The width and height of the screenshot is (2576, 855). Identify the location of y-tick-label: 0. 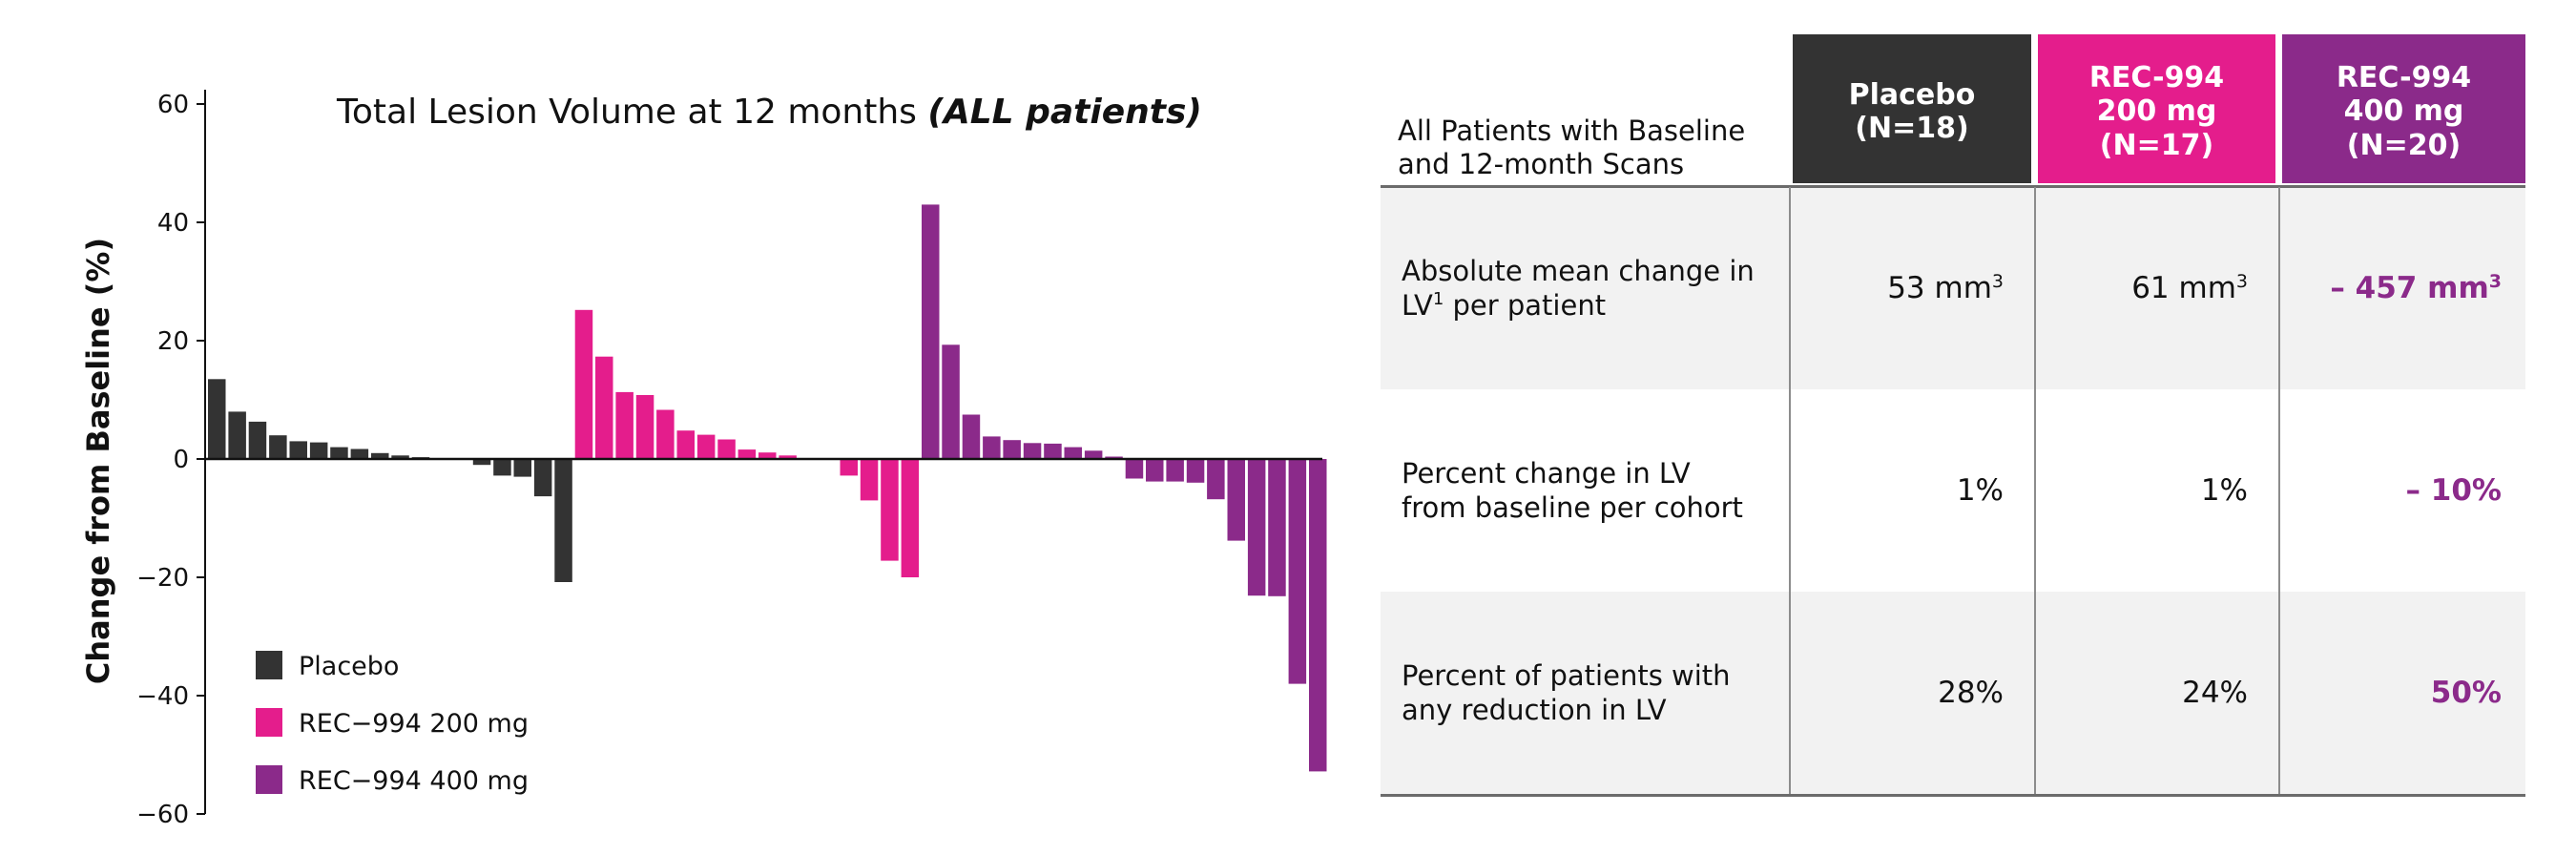
(181, 460).